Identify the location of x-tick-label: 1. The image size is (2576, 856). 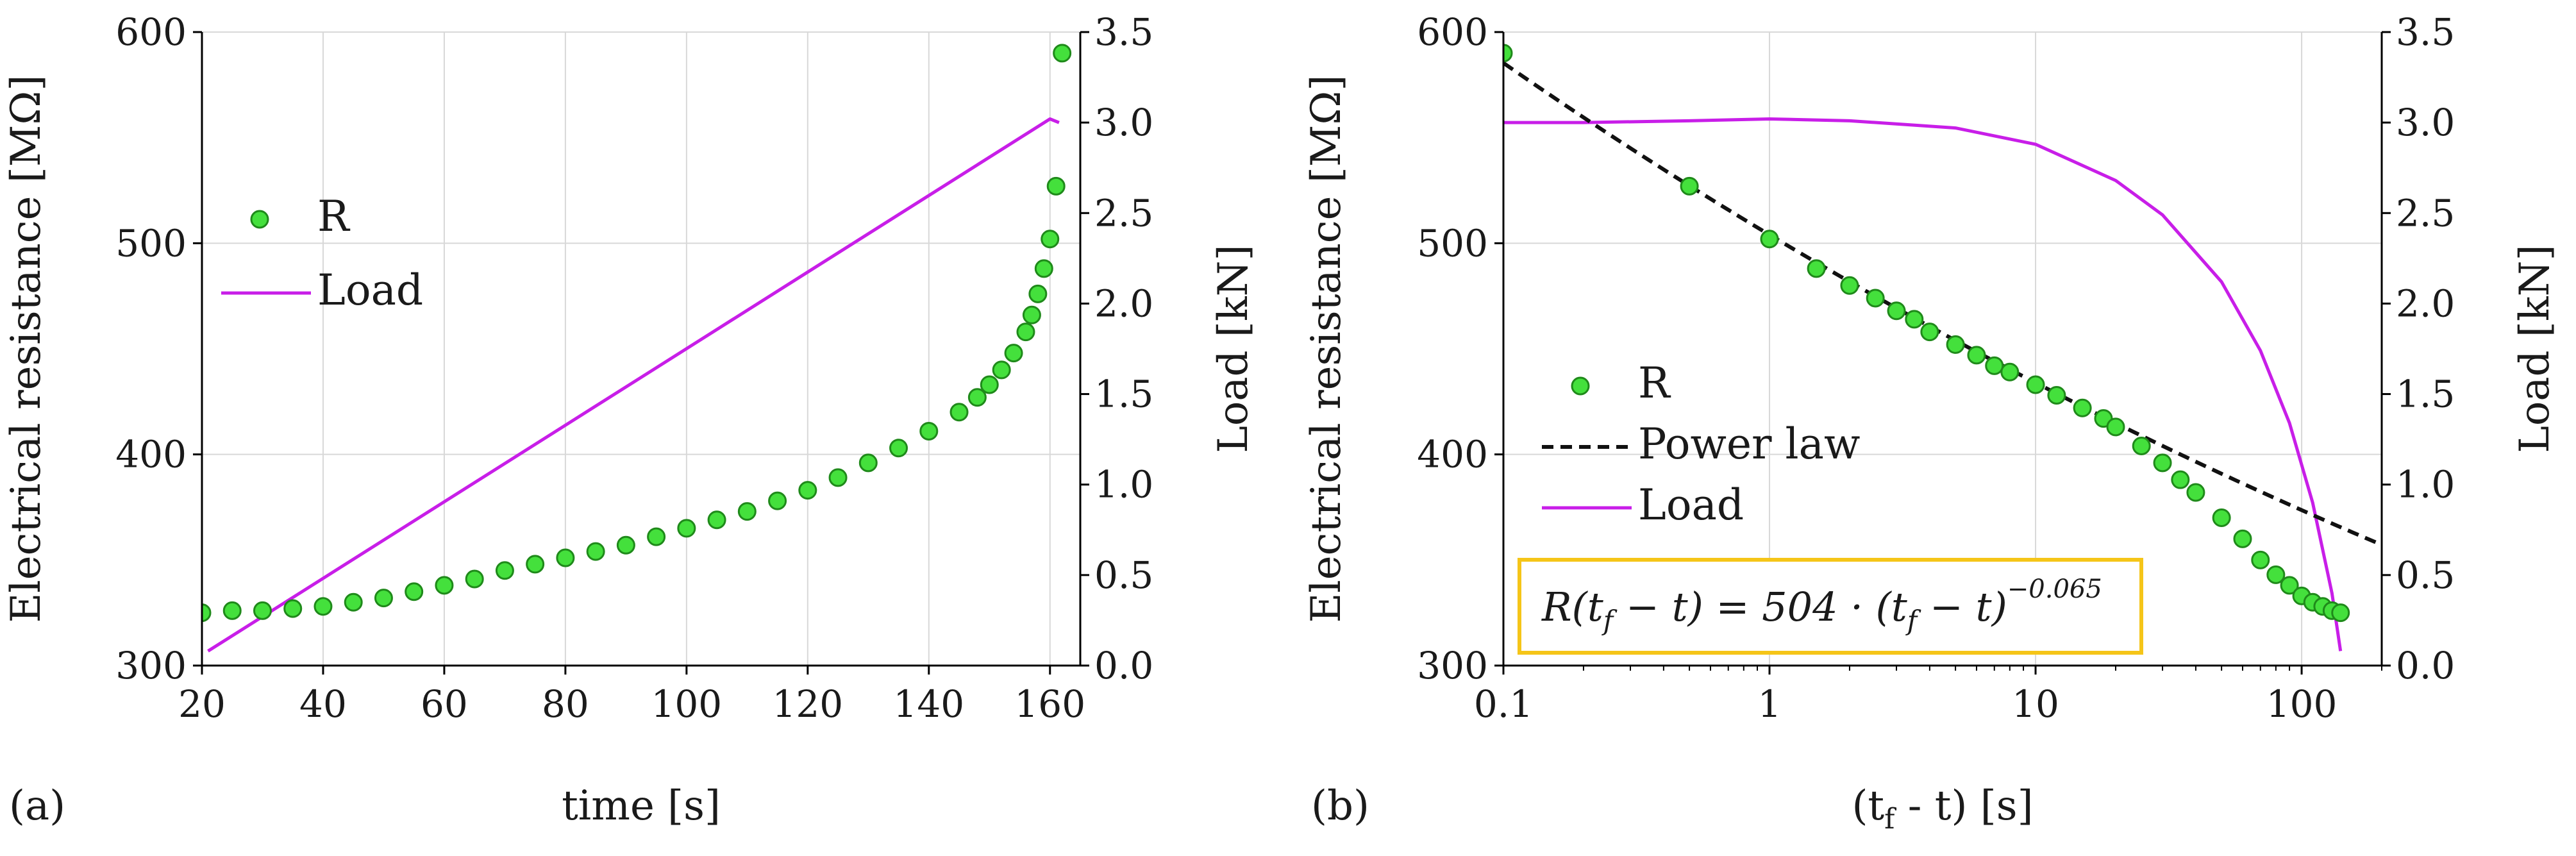
(1770, 704).